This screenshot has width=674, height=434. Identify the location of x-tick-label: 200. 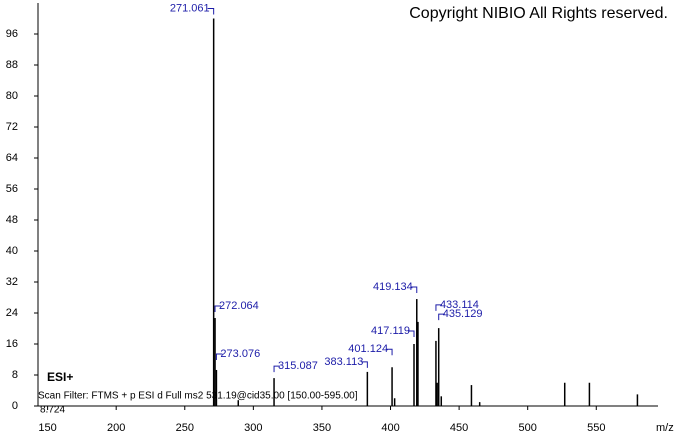
(116, 428).